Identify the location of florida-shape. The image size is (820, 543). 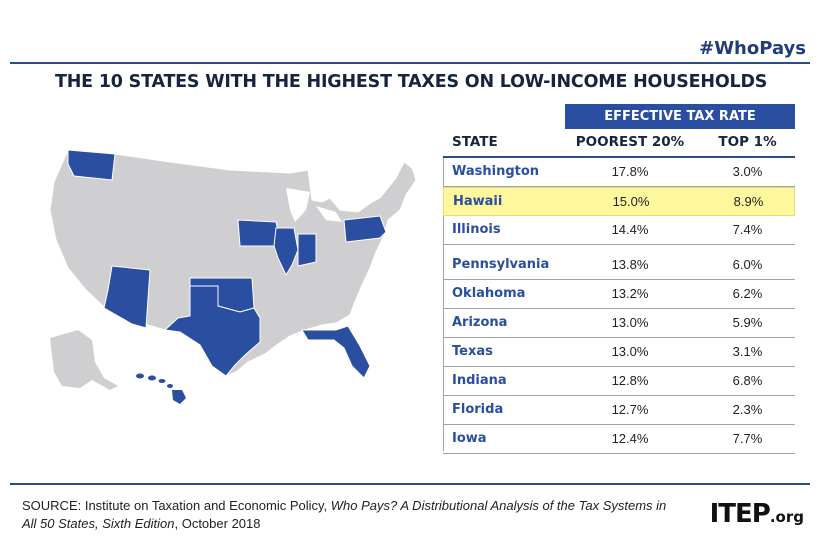
(336, 352).